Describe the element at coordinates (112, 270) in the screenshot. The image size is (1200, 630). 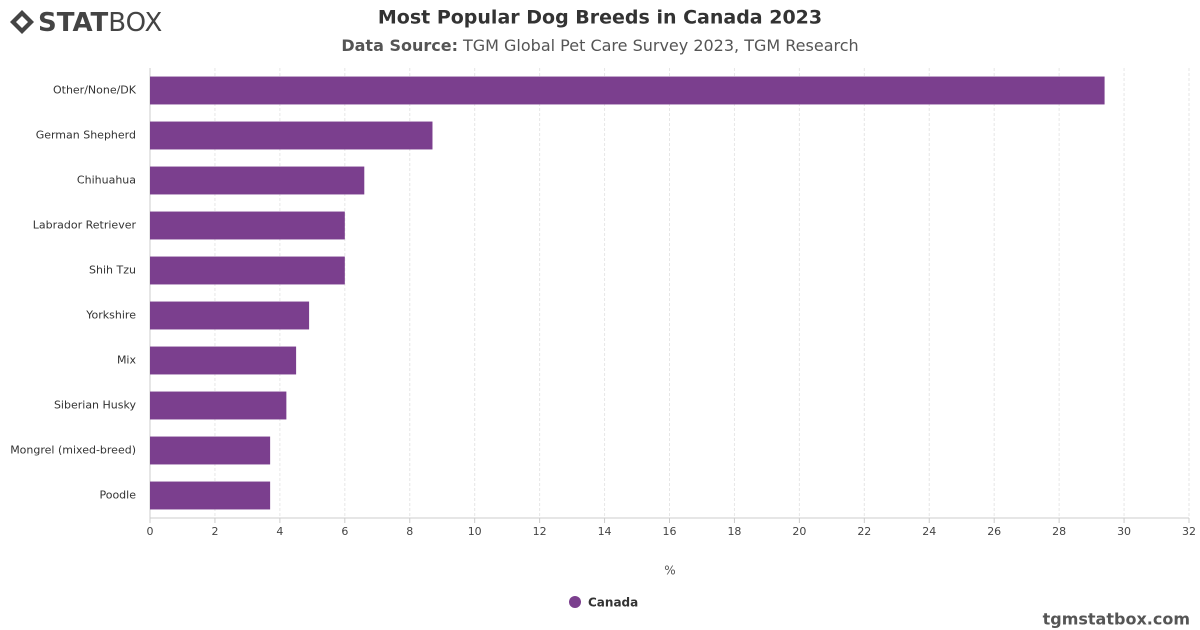
I see `y-tick-label: Shih Tzu` at that location.